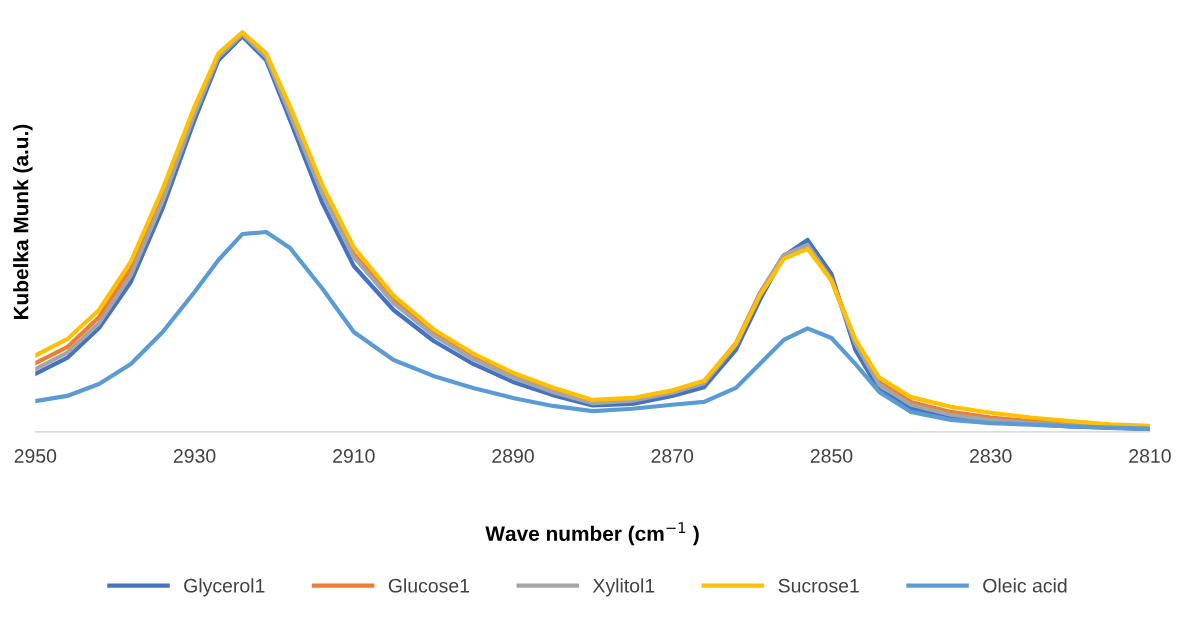 This screenshot has width=1177, height=617. Describe the element at coordinates (623, 587) in the screenshot. I see `legend-label: Xylitol1` at that location.